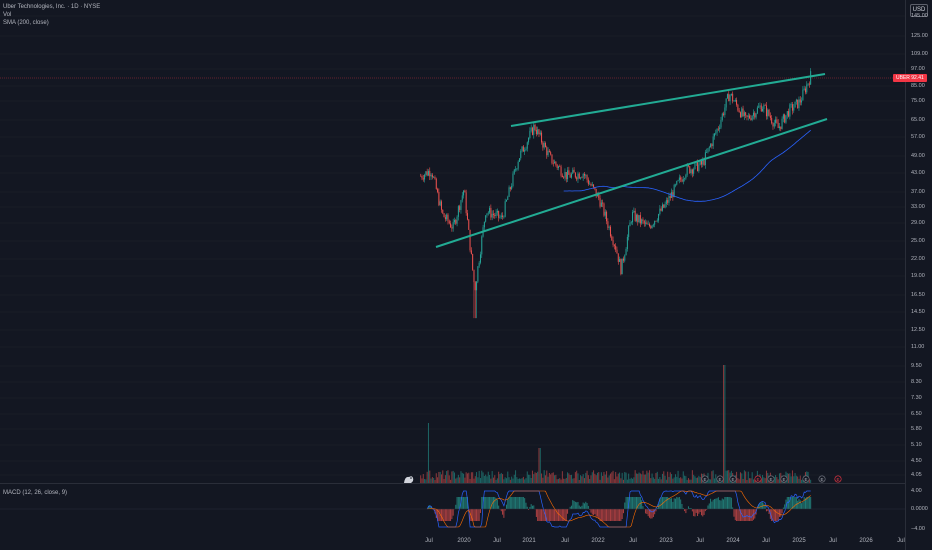 This screenshot has height=550, width=932. I want to click on price-axis-label: 49.00, so click(918, 156).